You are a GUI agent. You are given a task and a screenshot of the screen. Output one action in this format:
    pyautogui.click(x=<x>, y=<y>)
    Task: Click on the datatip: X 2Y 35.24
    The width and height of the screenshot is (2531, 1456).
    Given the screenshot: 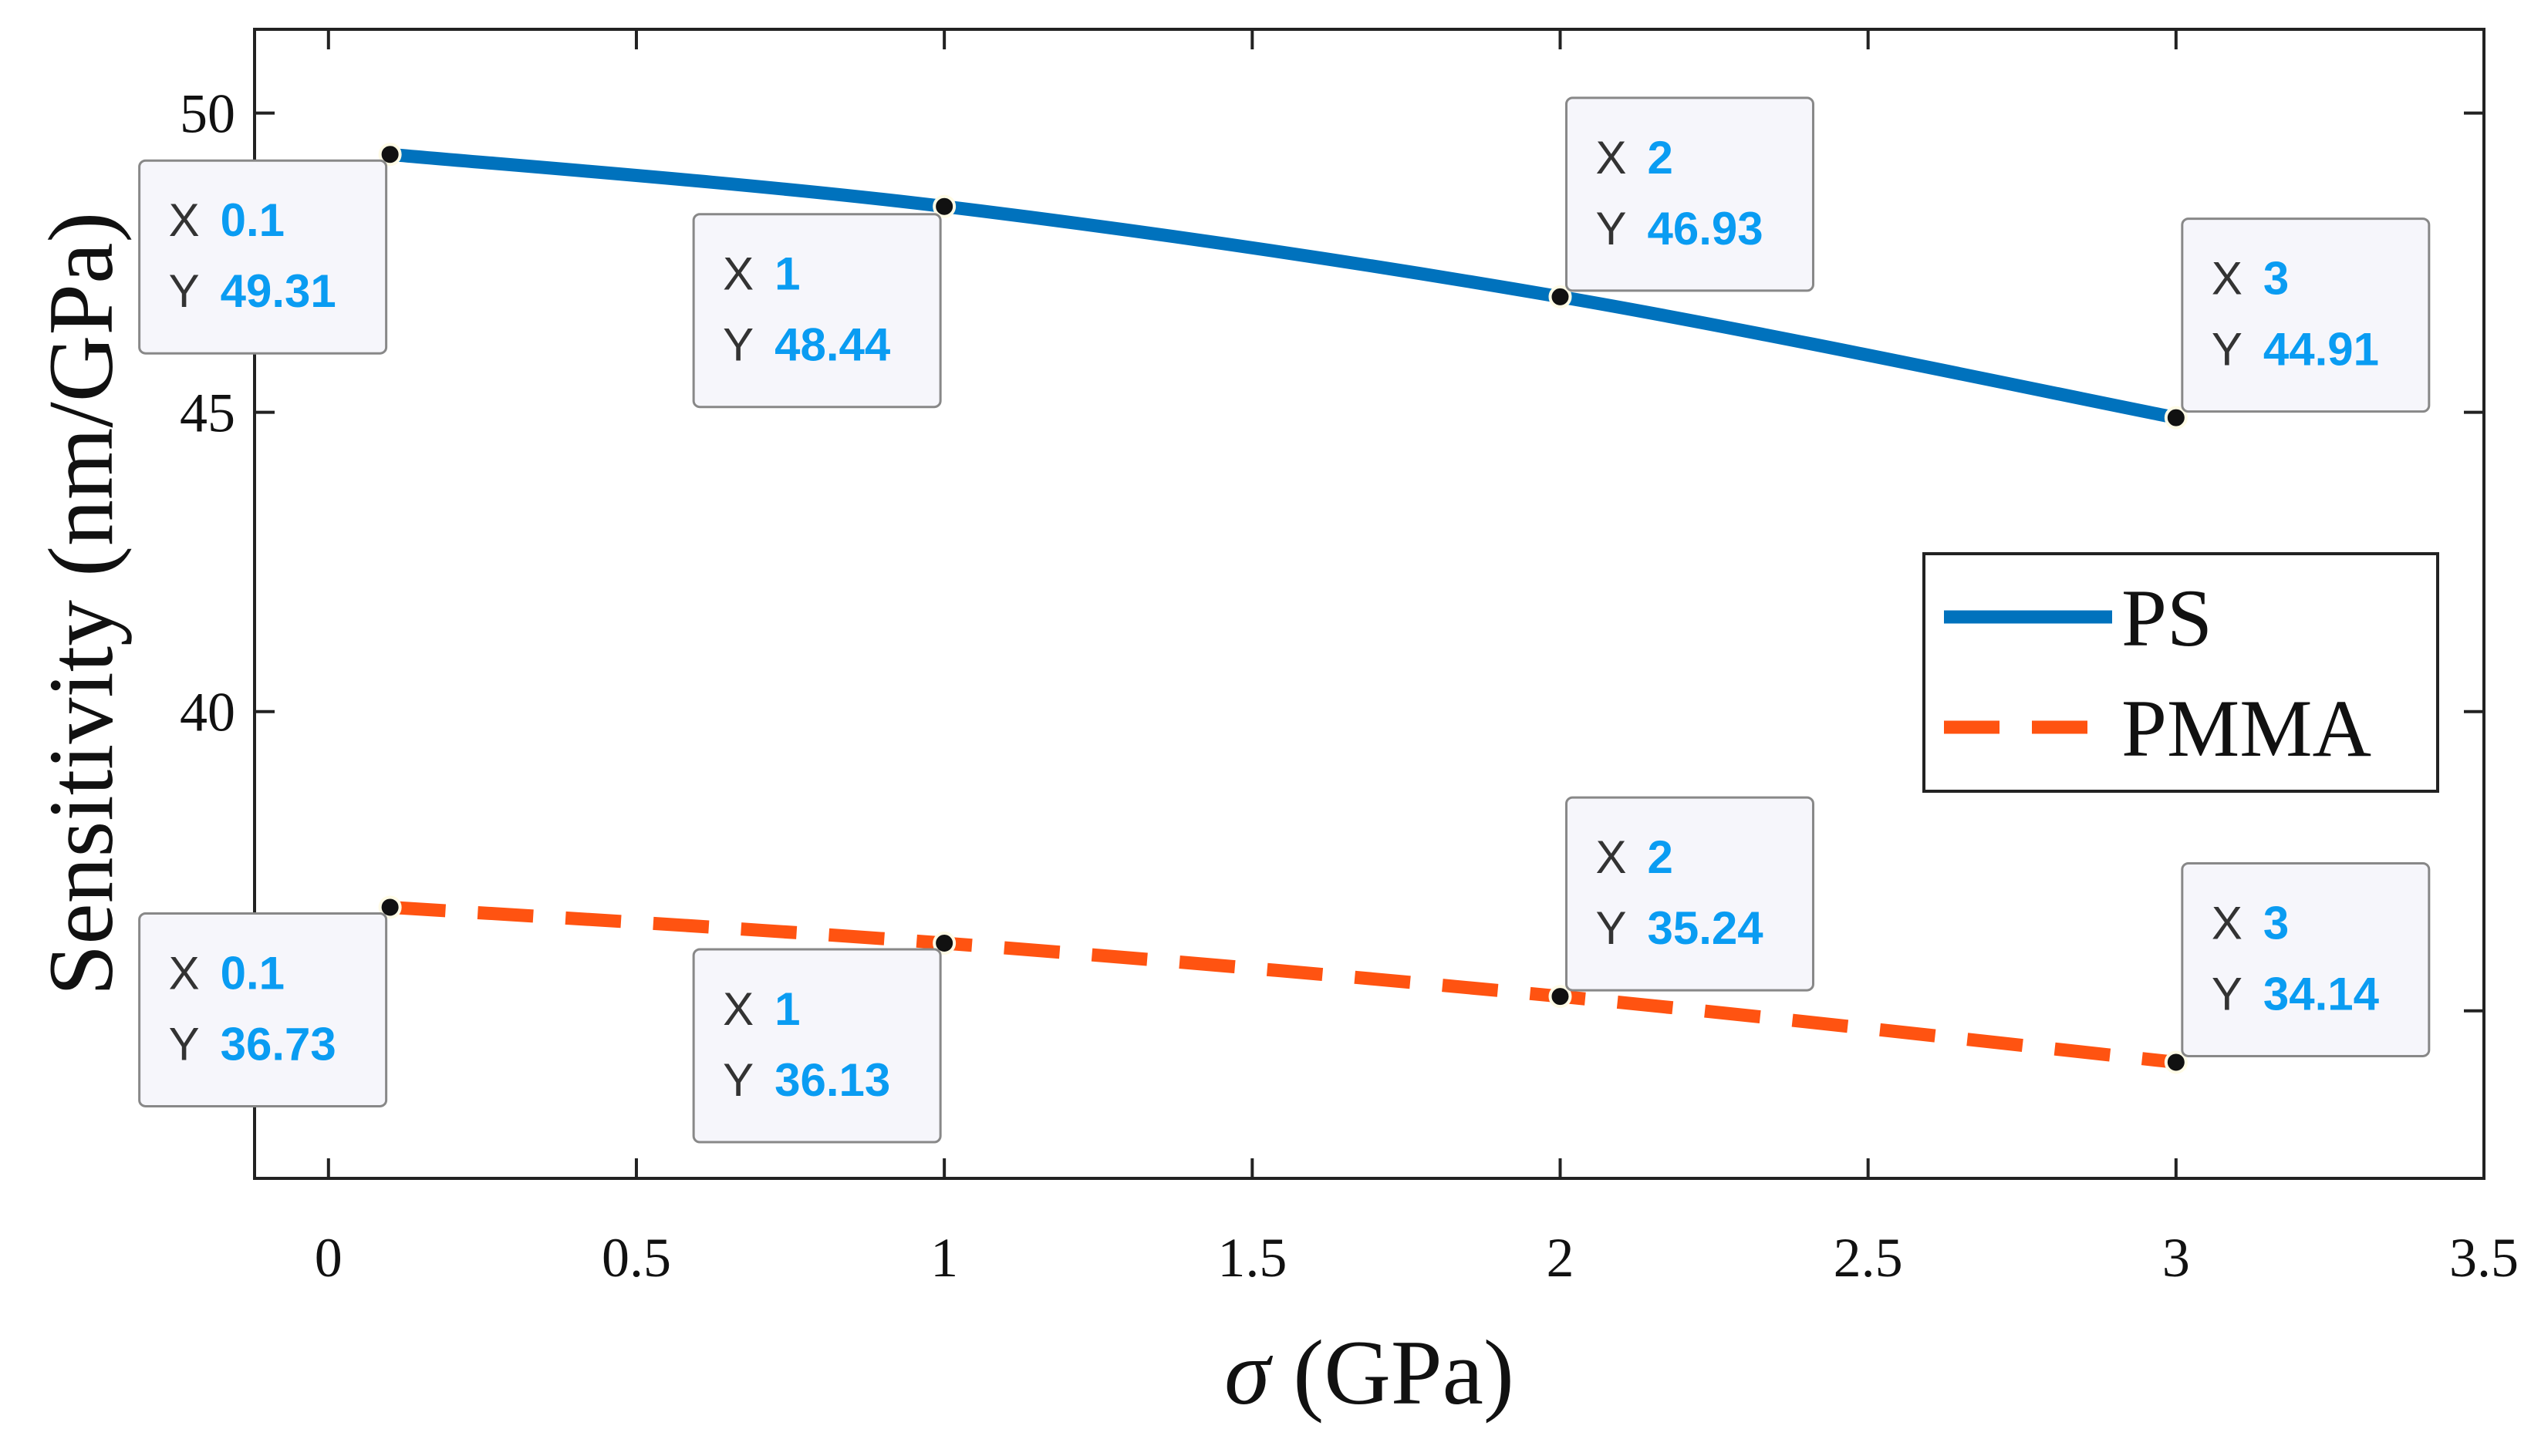 What is the action you would take?
    pyautogui.click(x=1689, y=894)
    